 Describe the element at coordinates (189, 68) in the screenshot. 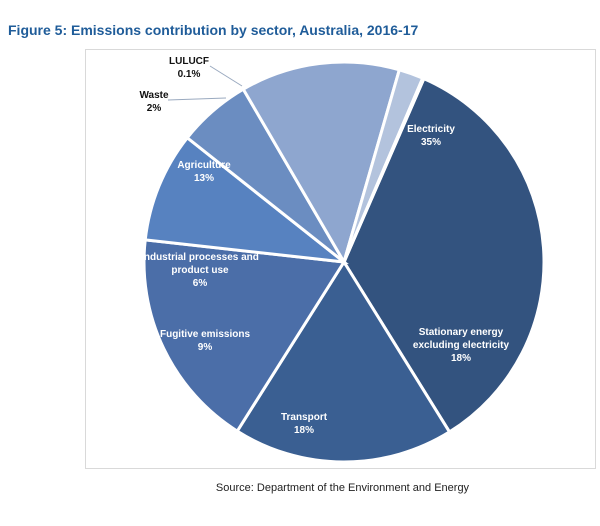

I see `slice-label-lulucf: LULUCF 0.1%` at that location.